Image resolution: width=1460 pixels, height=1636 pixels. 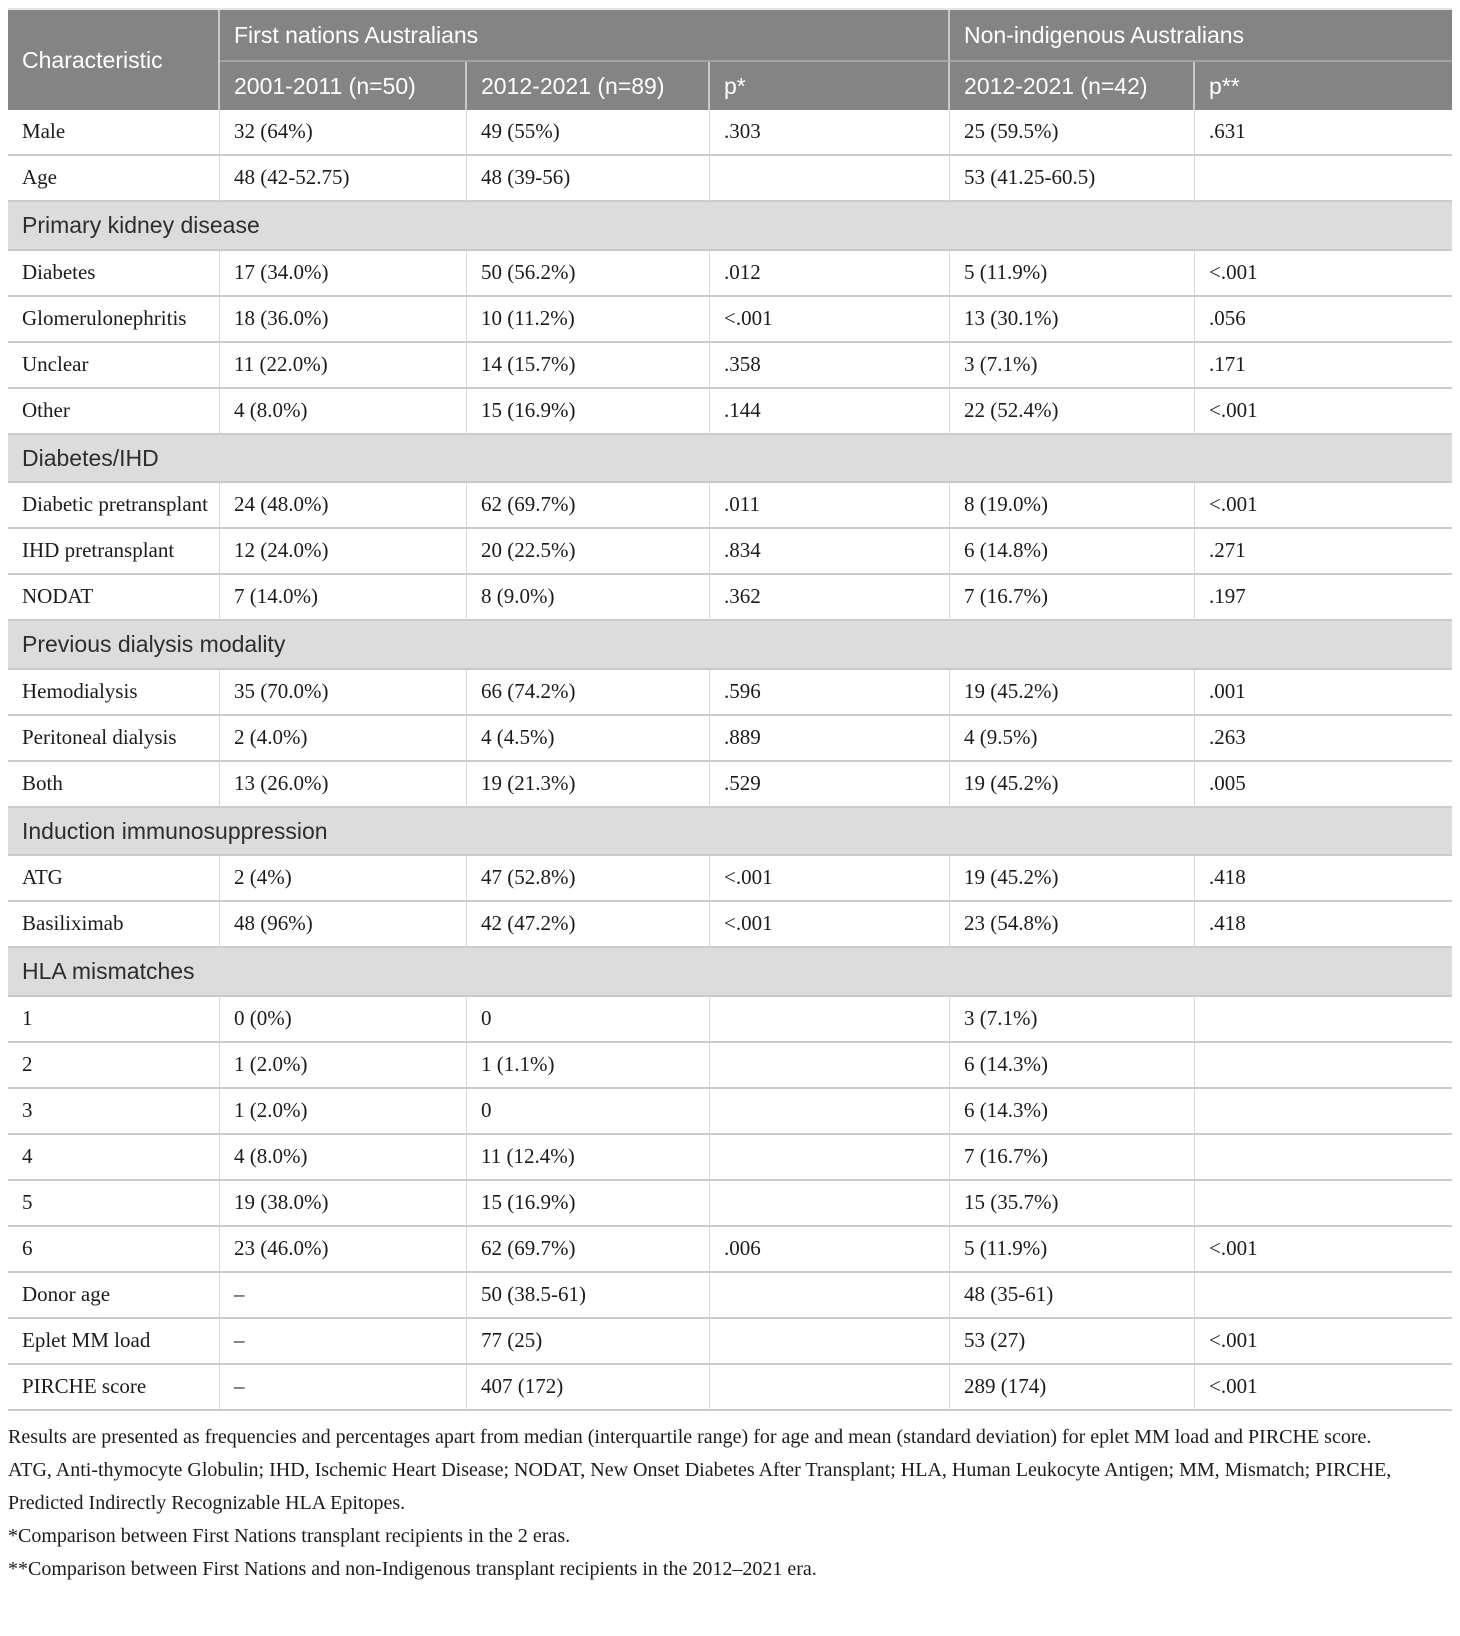 What do you see at coordinates (730, 598) in the screenshot?
I see `table-row: NODAT 7 (14.0%) 8 (9.0%) .362 7 (16.7%) .197` at bounding box center [730, 598].